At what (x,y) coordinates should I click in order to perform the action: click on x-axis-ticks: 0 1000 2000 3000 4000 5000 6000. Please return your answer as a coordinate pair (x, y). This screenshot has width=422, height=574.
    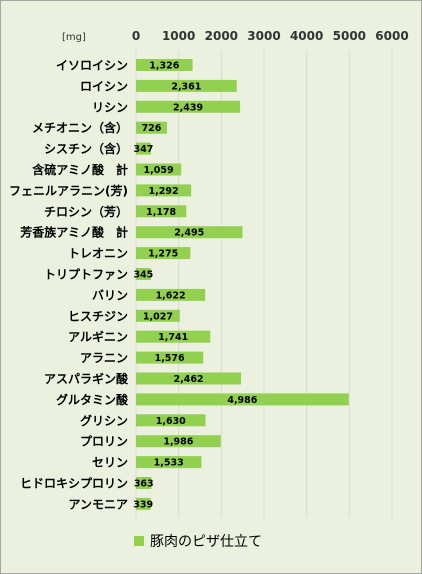
    Looking at the image, I should click on (270, 36).